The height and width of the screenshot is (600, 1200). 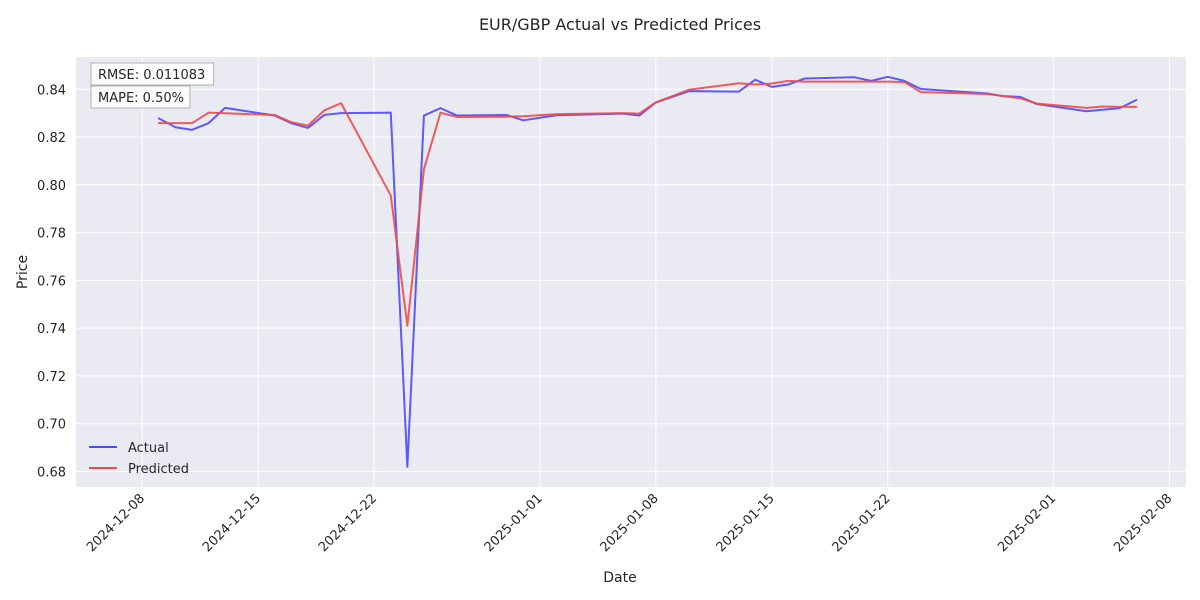 What do you see at coordinates (51, 90) in the screenshot?
I see `y-tick-label: 0.84` at bounding box center [51, 90].